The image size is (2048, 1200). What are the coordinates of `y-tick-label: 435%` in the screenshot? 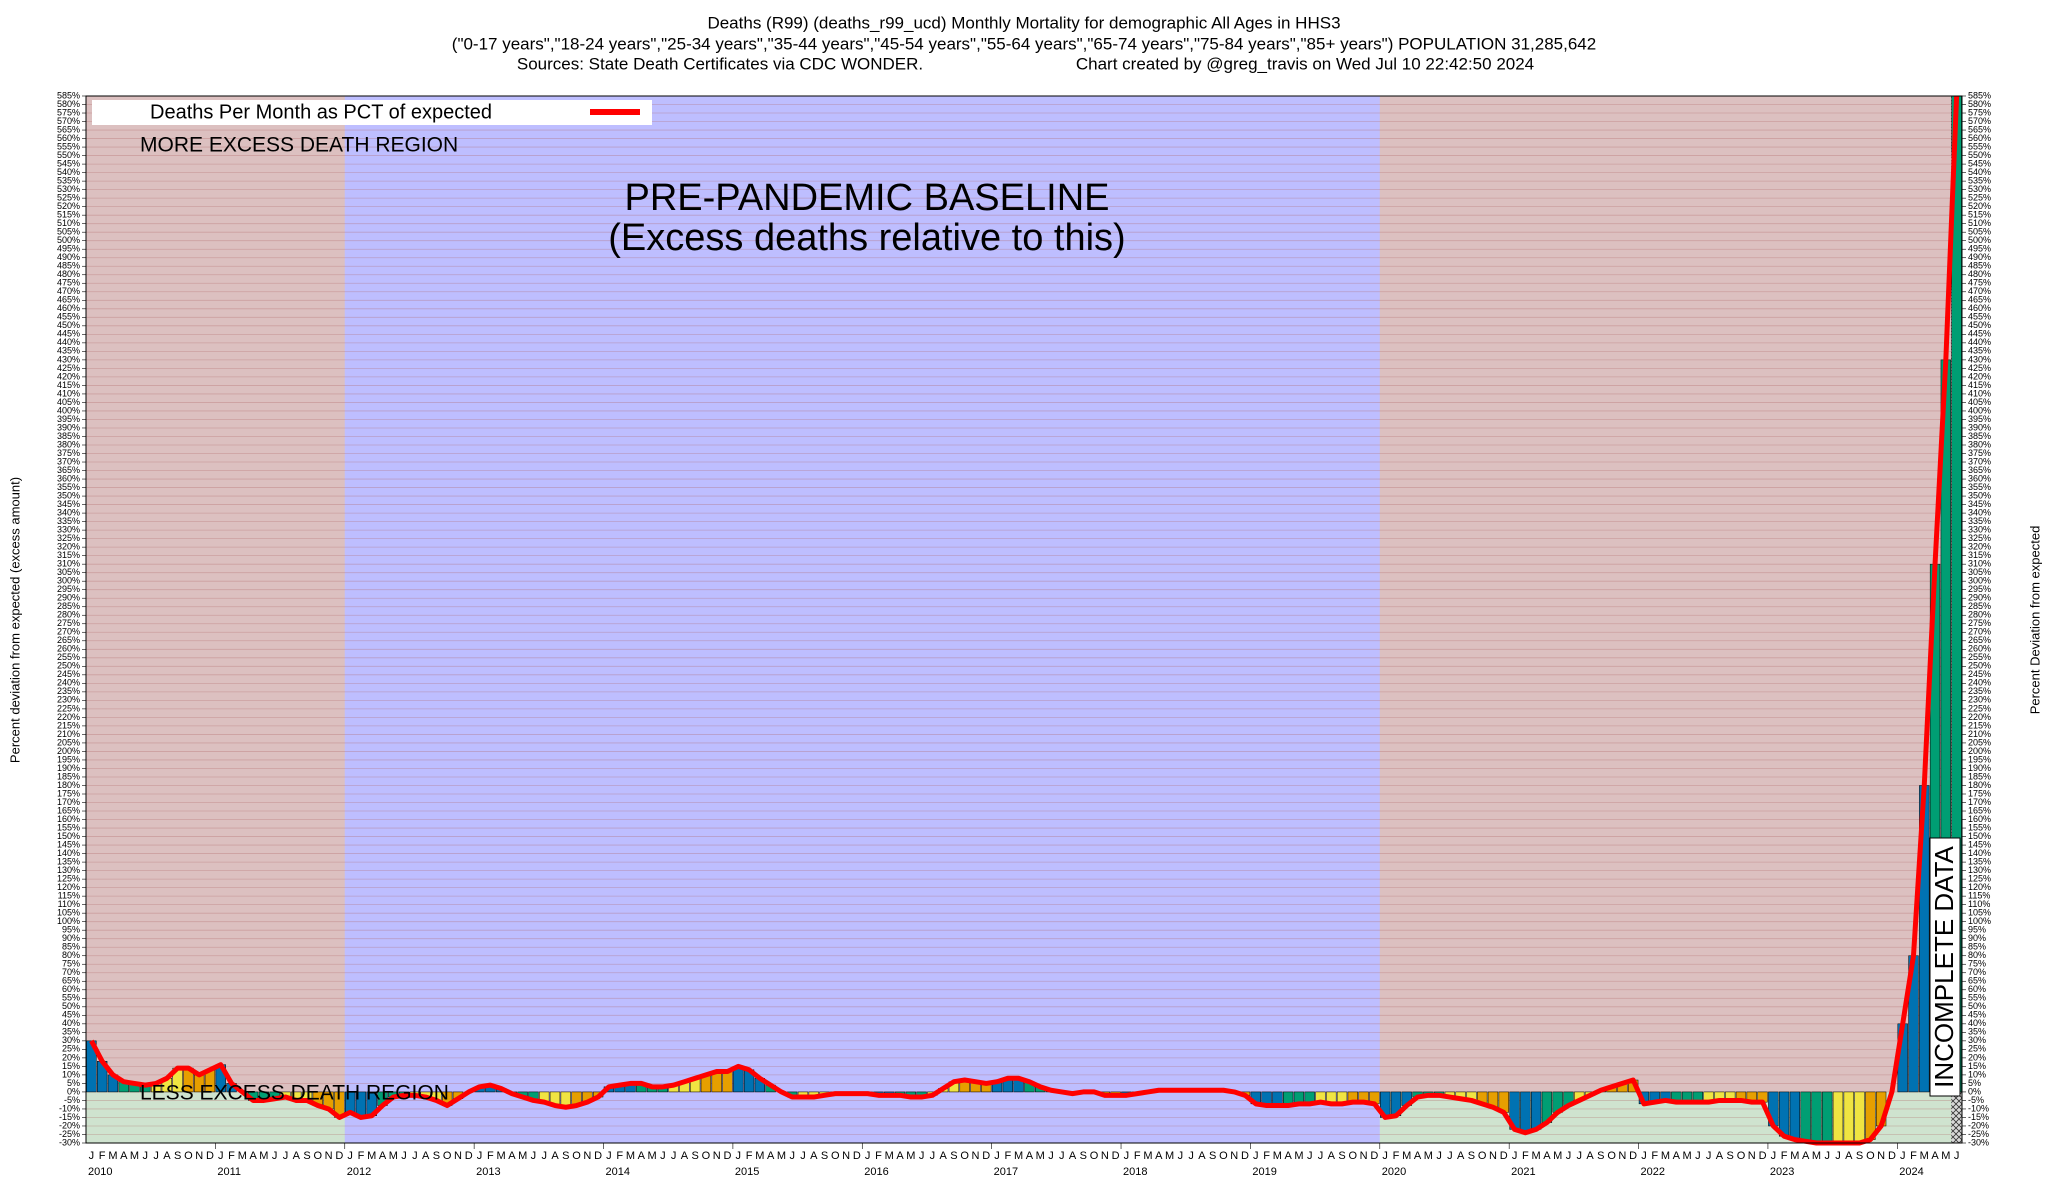 It's located at (68, 351).